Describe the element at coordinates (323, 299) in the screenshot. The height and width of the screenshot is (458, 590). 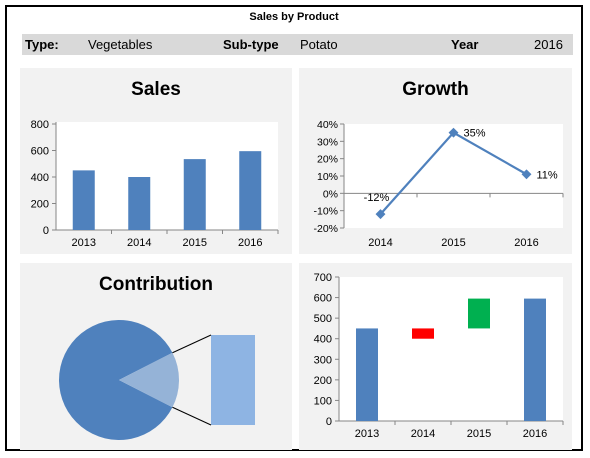
I see `waterfall-y-tick-label: 600` at that location.